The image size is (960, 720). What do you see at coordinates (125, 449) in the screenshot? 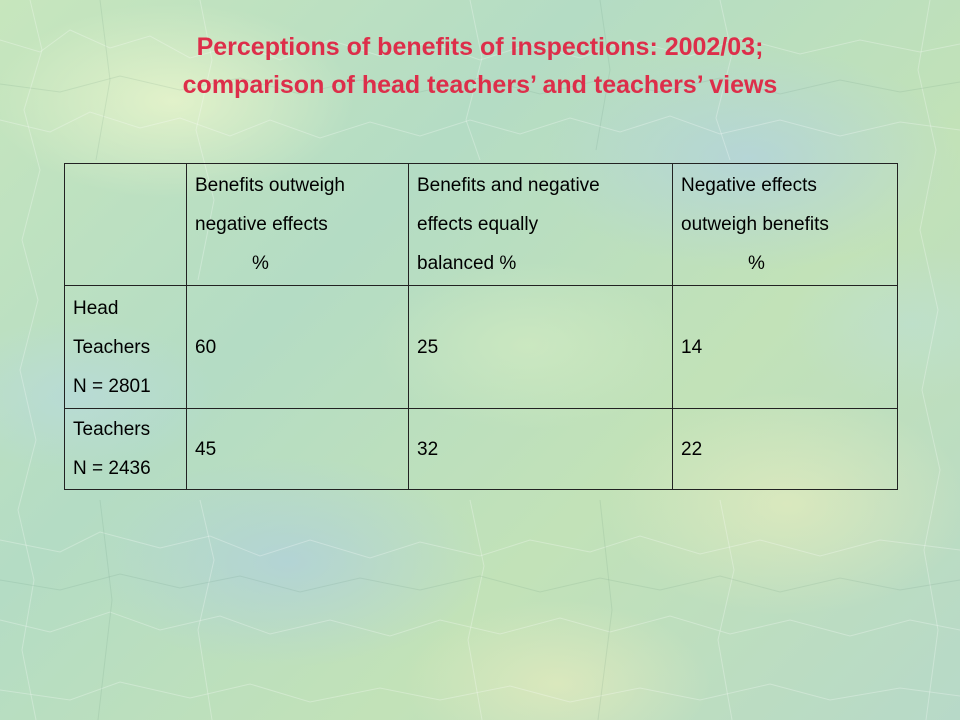
I see `row-label-teachers: Teachers N = 2436` at bounding box center [125, 449].